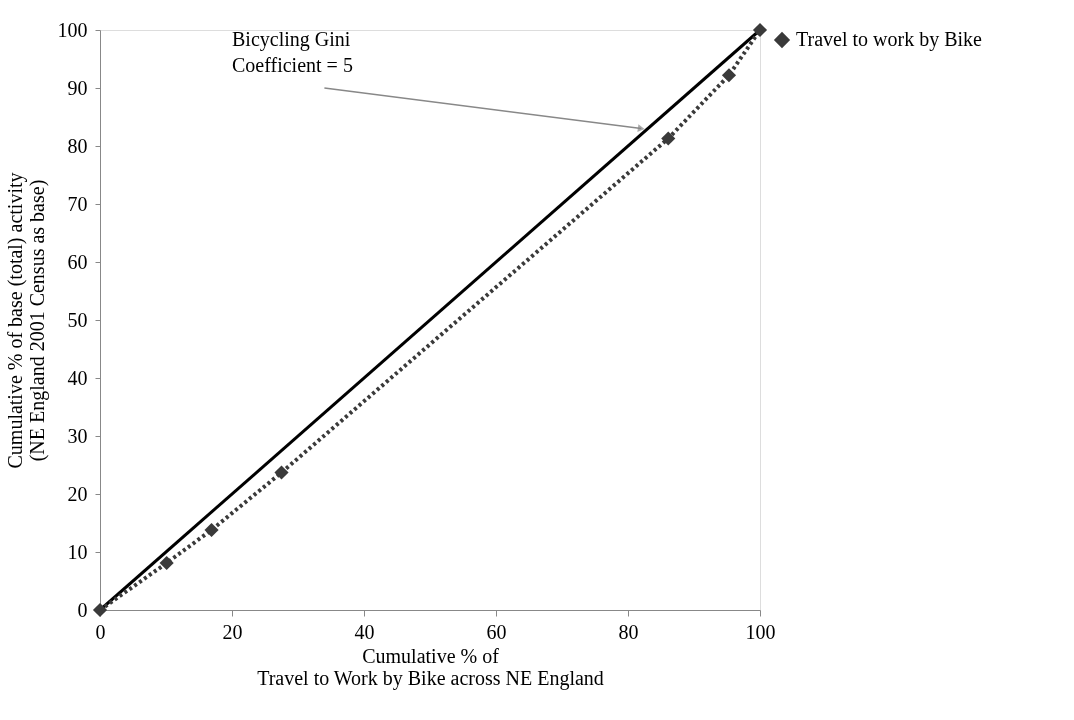 The height and width of the screenshot is (720, 1074). I want to click on legend-label: Travel to work by Bike, so click(889, 39).